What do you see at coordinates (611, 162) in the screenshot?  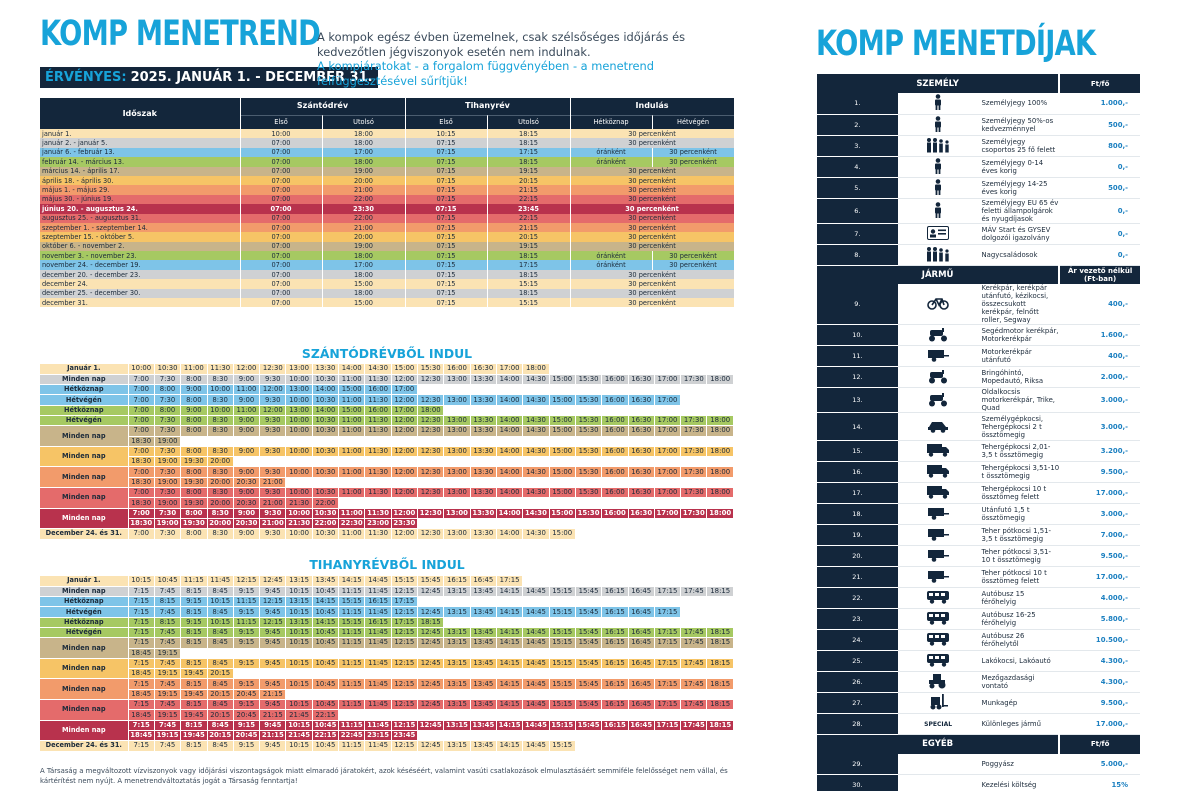 I see `season-weekday-frequency: óránként` at bounding box center [611, 162].